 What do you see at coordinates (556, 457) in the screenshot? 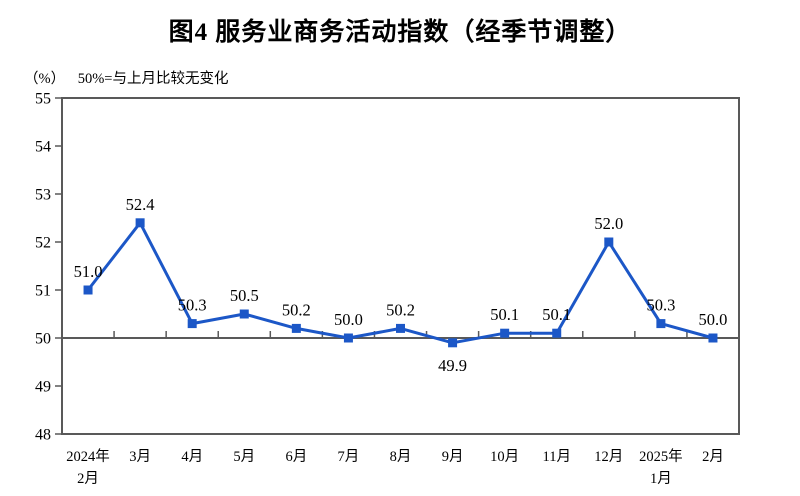
I see `x-axis-category-label: 11月` at bounding box center [556, 457].